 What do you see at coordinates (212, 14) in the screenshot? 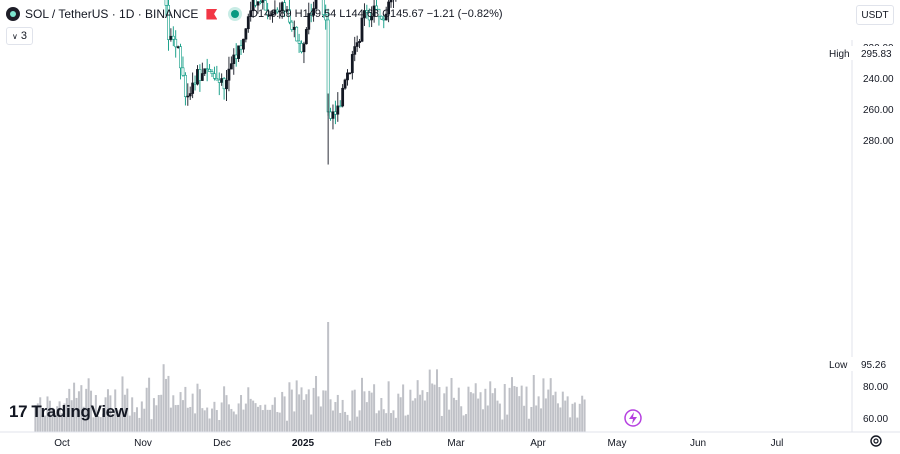
I see `flag-icon` at bounding box center [212, 14].